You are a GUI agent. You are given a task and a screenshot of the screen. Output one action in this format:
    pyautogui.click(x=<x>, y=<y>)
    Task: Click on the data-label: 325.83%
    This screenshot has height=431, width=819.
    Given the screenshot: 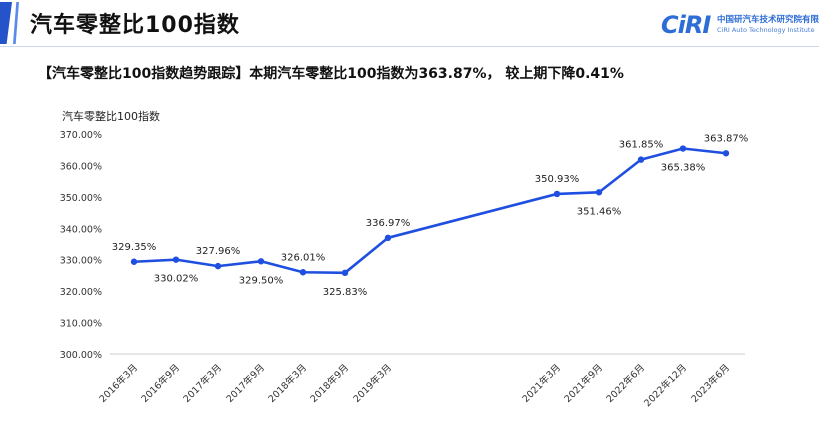 What is the action you would take?
    pyautogui.click(x=345, y=292)
    